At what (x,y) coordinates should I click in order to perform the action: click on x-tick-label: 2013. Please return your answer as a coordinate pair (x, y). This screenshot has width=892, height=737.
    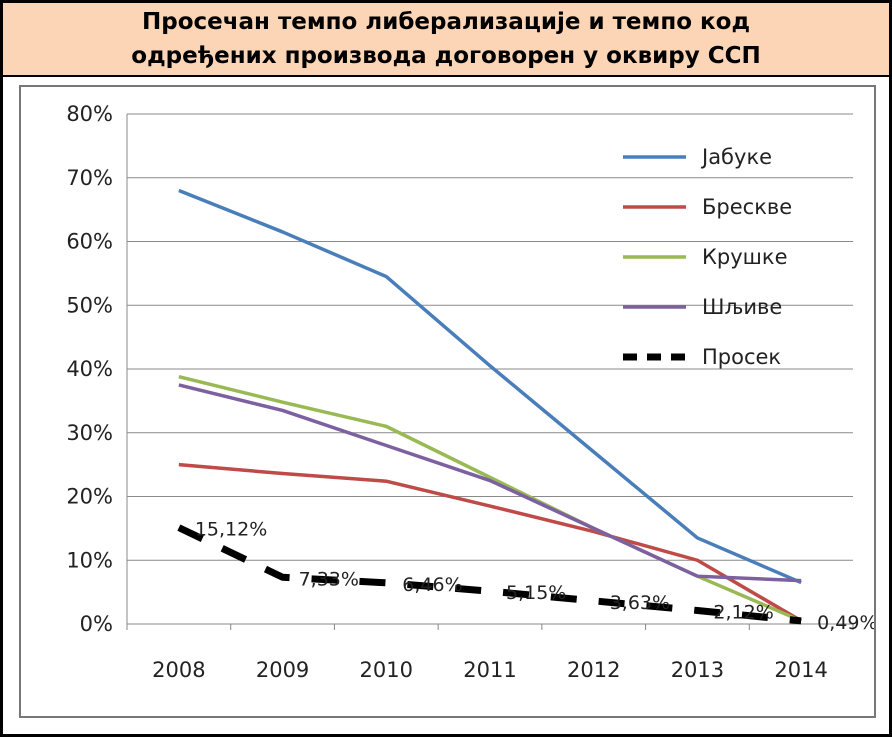
    Looking at the image, I should click on (697, 670).